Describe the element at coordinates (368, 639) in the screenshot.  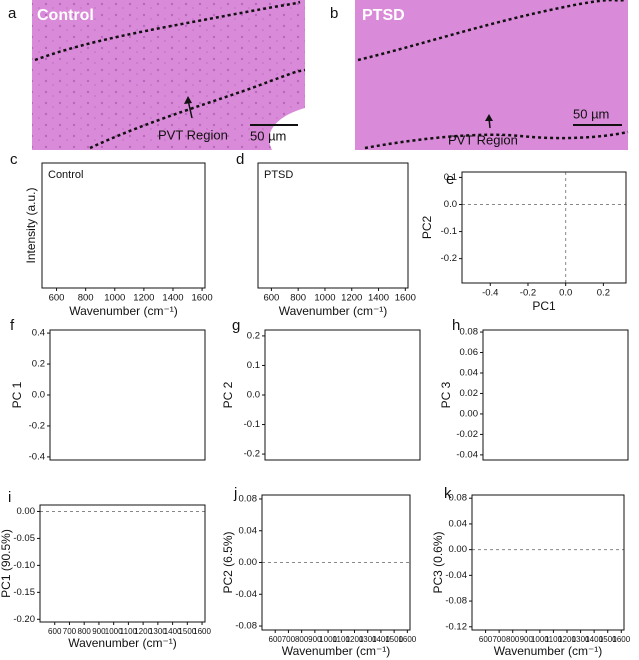
I see `x-tick-label: 1300` at that location.